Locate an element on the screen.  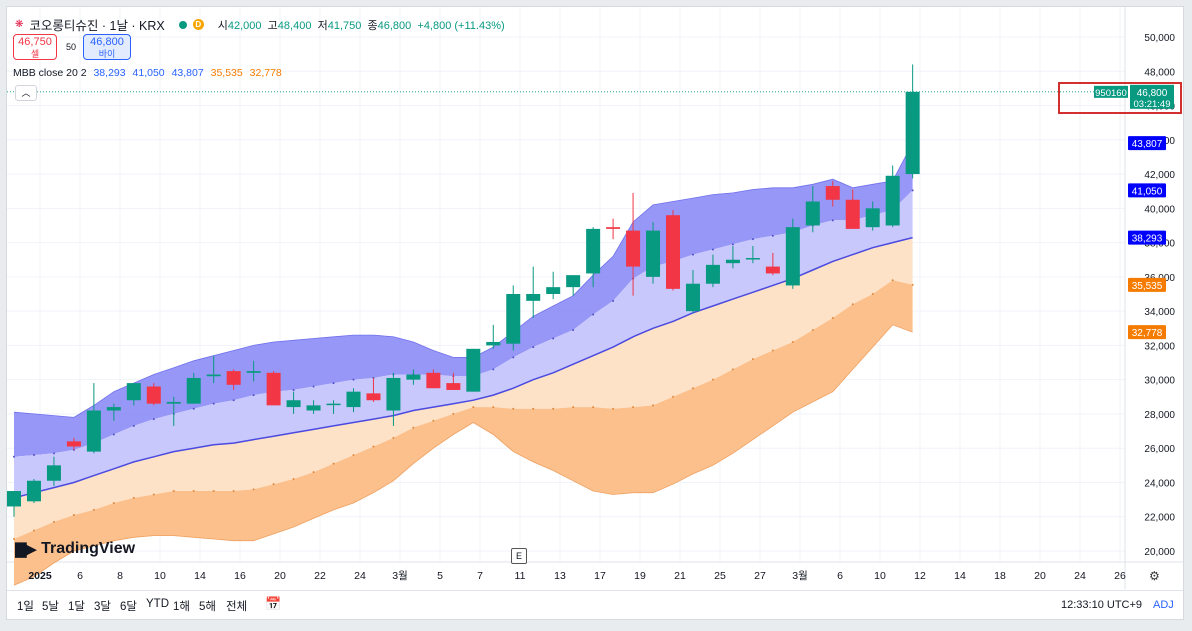
time-tick-label: 6 is located at coordinates (80, 576).